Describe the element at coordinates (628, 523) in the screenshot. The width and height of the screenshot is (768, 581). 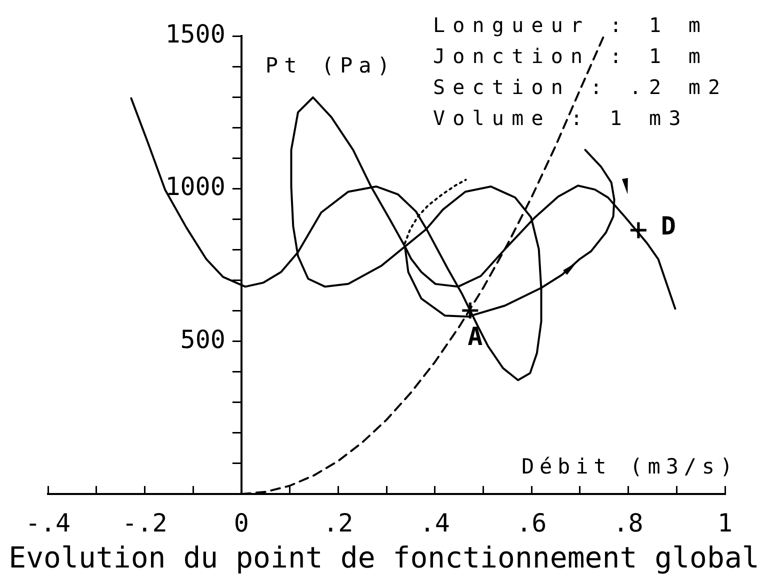
I see `x-tick-label: .8` at that location.